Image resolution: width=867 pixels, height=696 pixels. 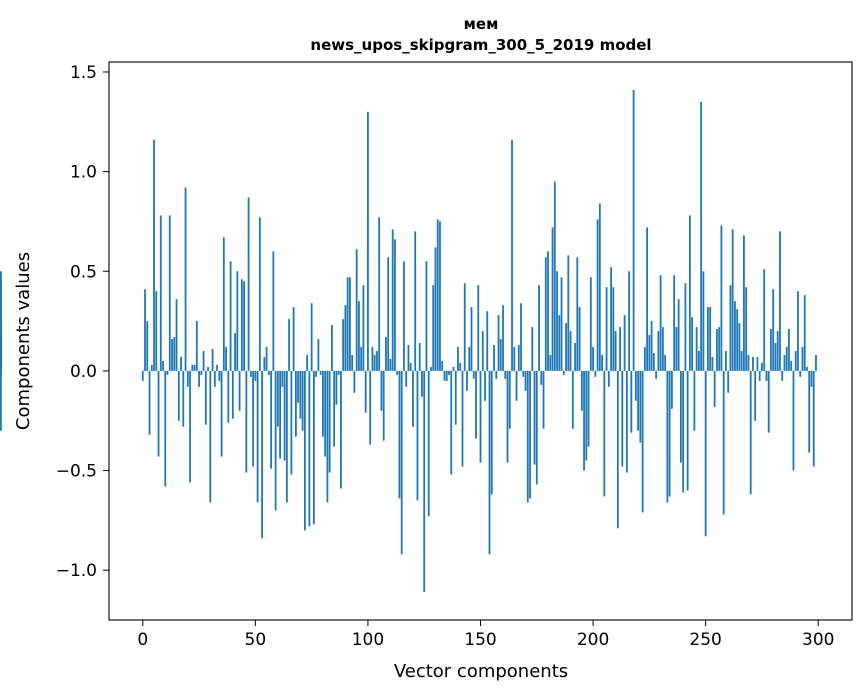 I want to click on y-tick-label: −0.5, so click(x=76, y=472).